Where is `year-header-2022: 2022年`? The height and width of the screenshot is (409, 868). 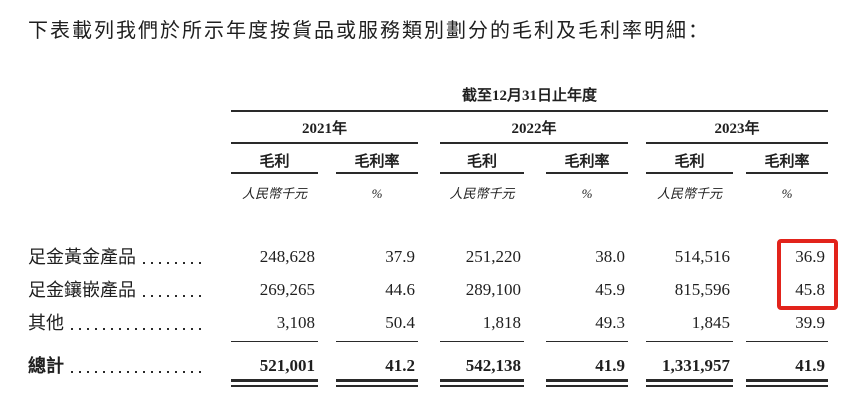 year-header-2022: 2022年 is located at coordinates (534, 129).